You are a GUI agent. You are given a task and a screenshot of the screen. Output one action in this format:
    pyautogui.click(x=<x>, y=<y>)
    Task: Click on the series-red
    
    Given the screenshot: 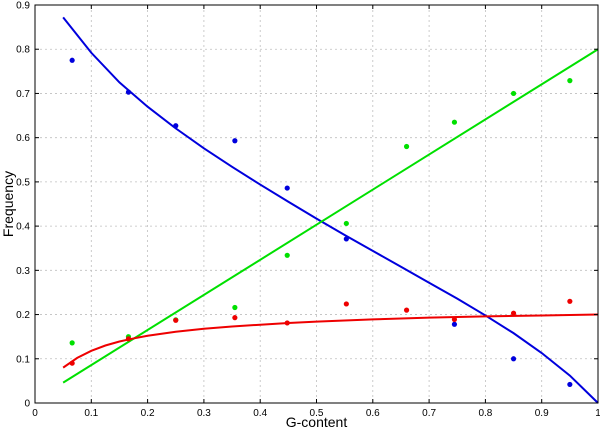 What is the action you would take?
    pyautogui.click(x=330, y=333)
    